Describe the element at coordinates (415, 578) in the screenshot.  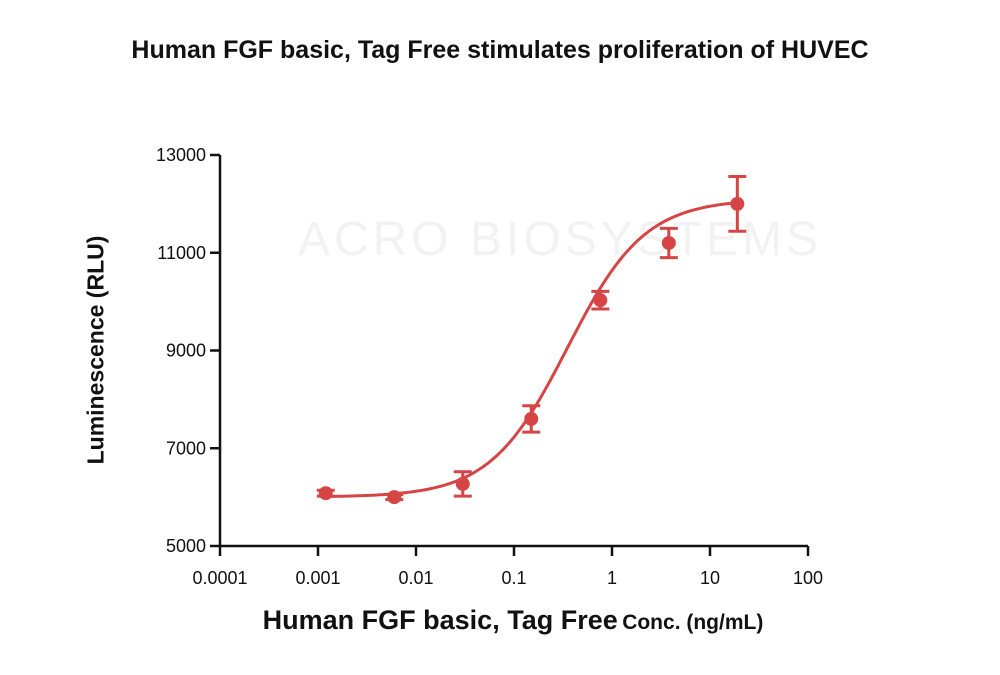
I see `x-tick-label: 0.01` at that location.